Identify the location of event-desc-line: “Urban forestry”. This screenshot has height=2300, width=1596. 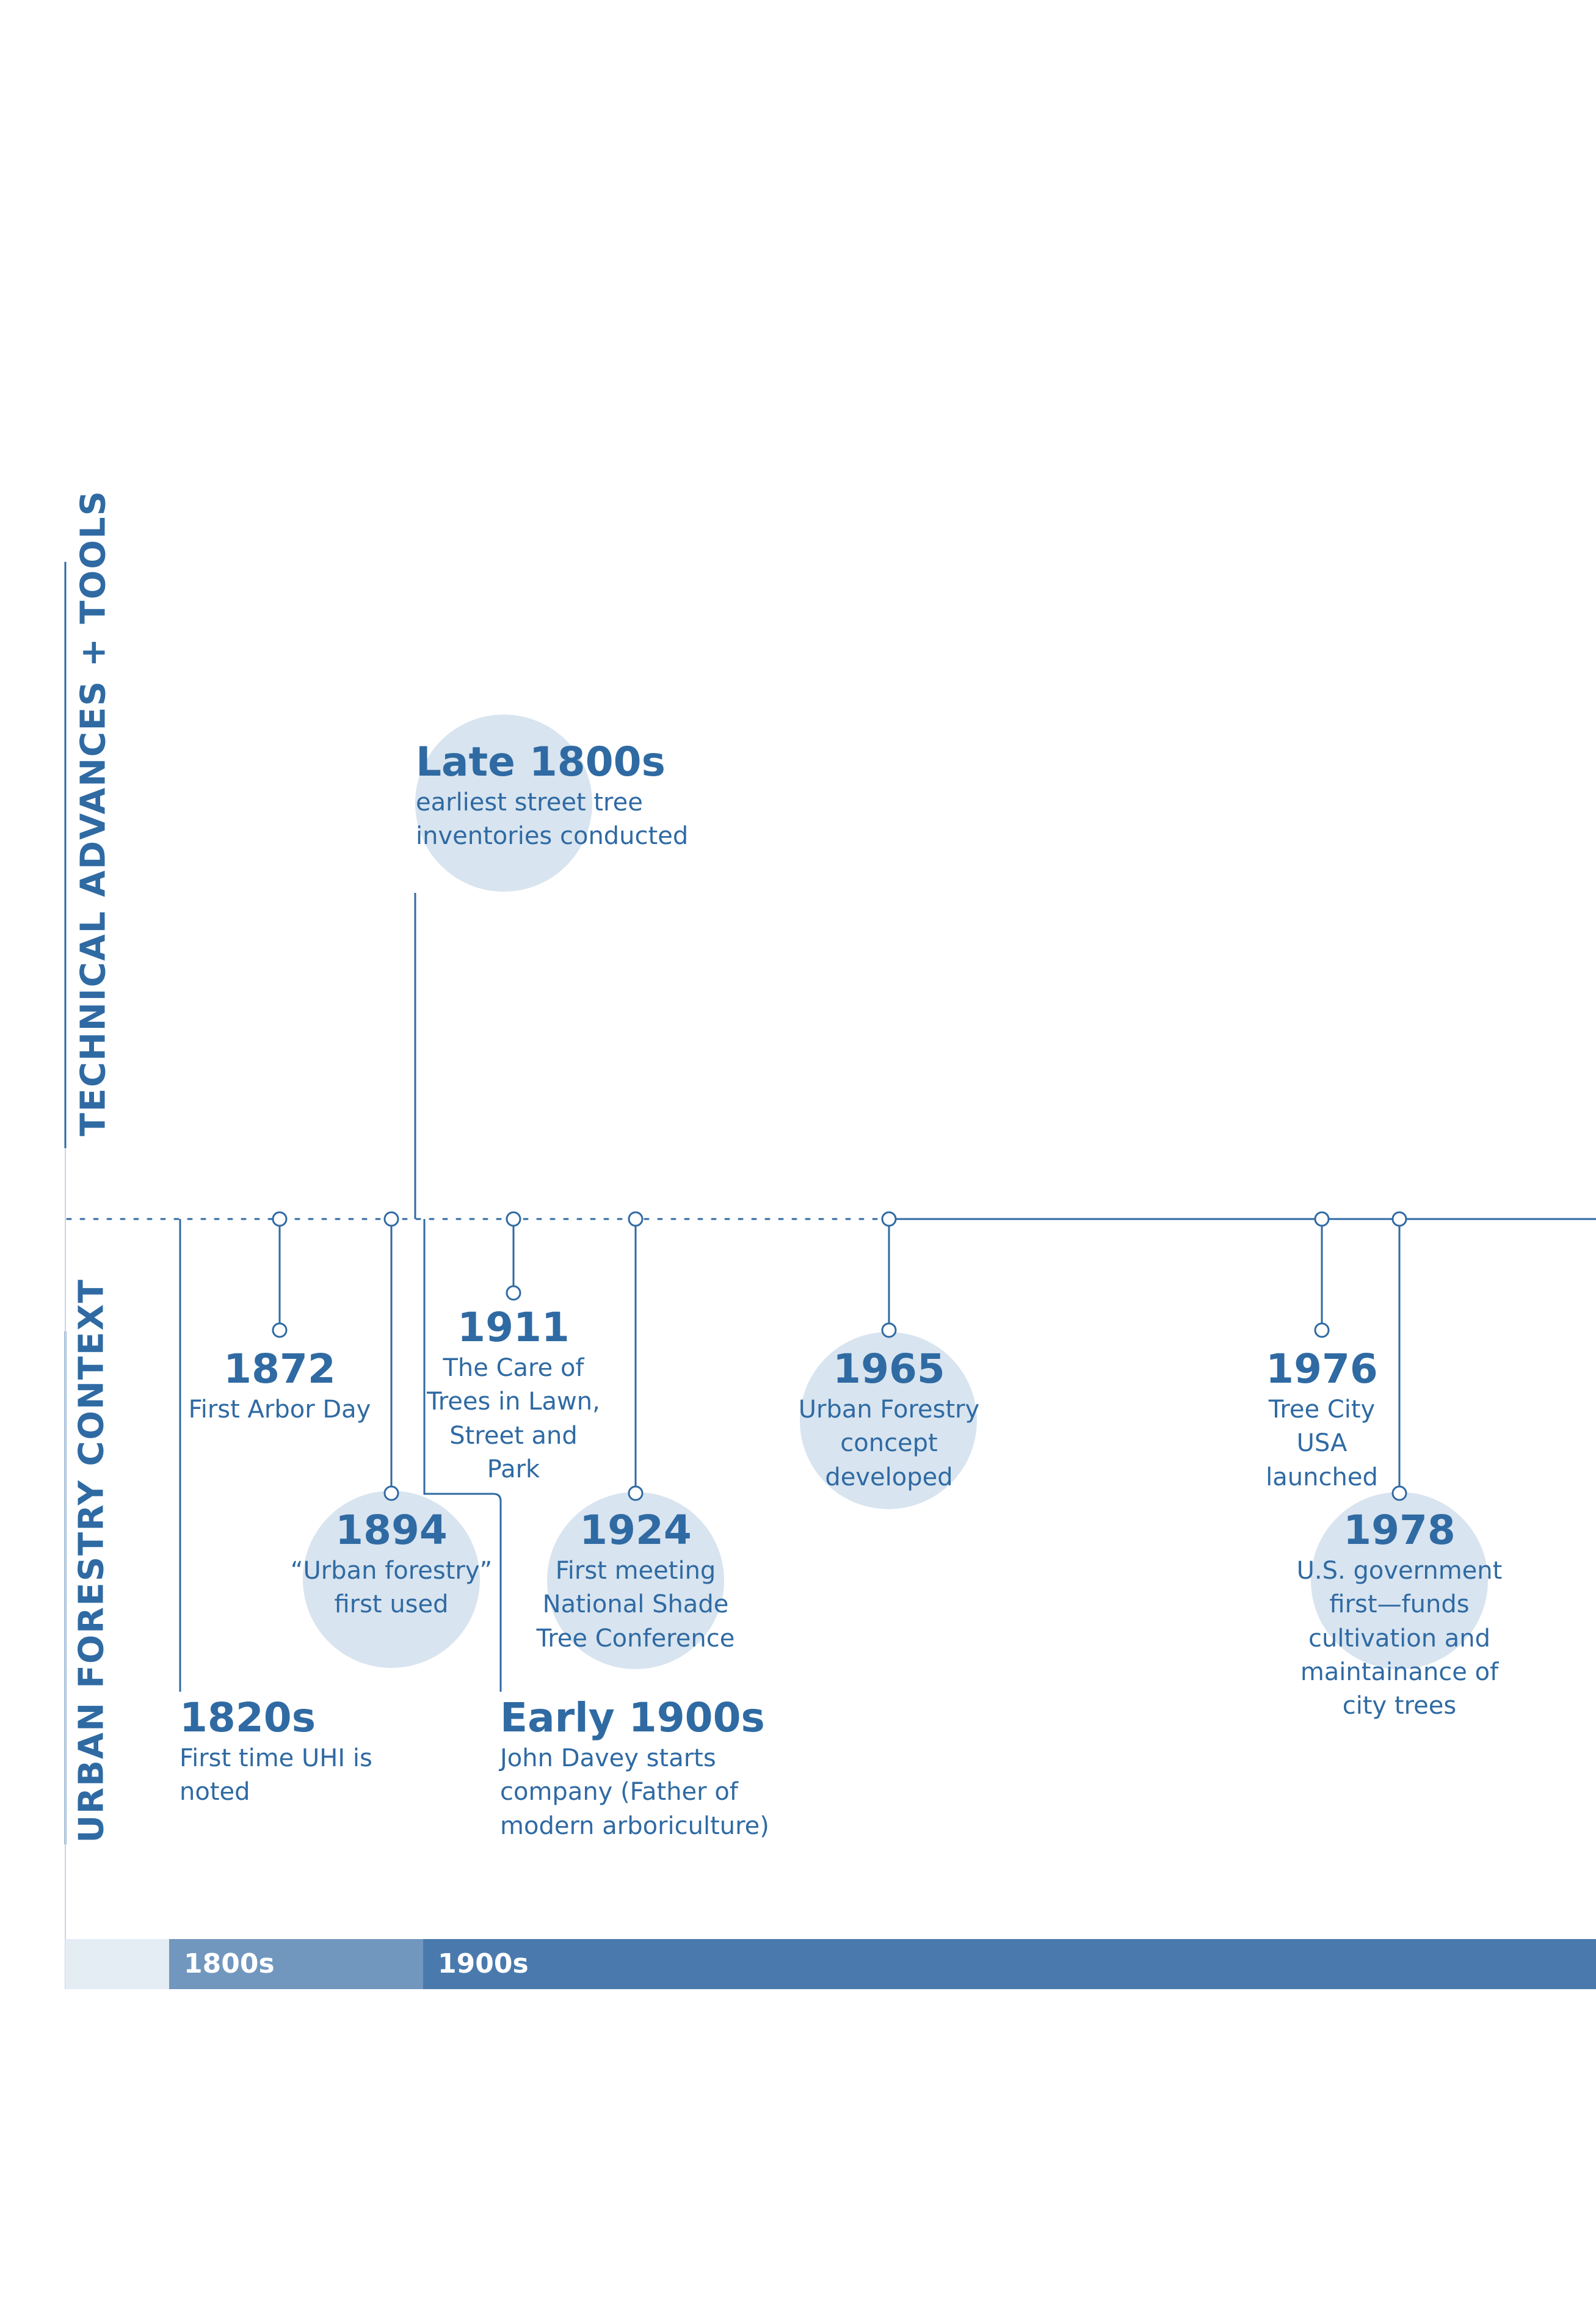
(391, 1571).